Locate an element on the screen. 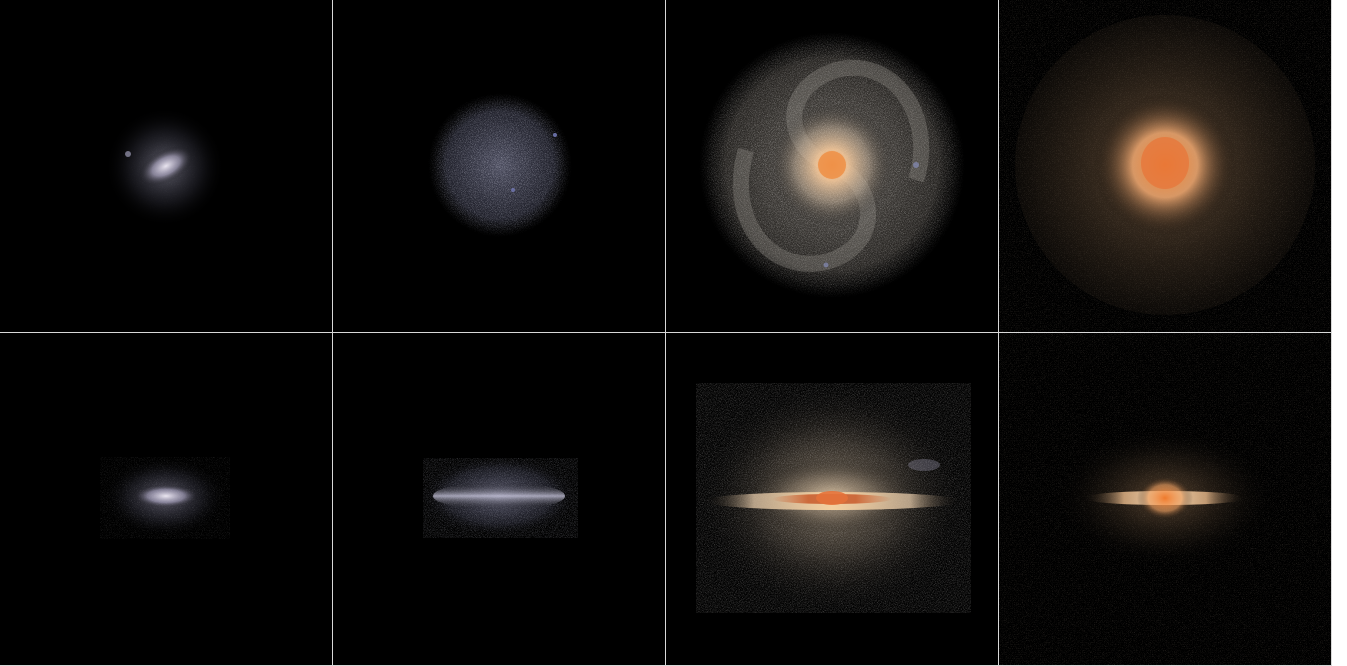 The width and height of the screenshot is (1347, 666). galaxy-3-edge-on-image is located at coordinates (833, 498).